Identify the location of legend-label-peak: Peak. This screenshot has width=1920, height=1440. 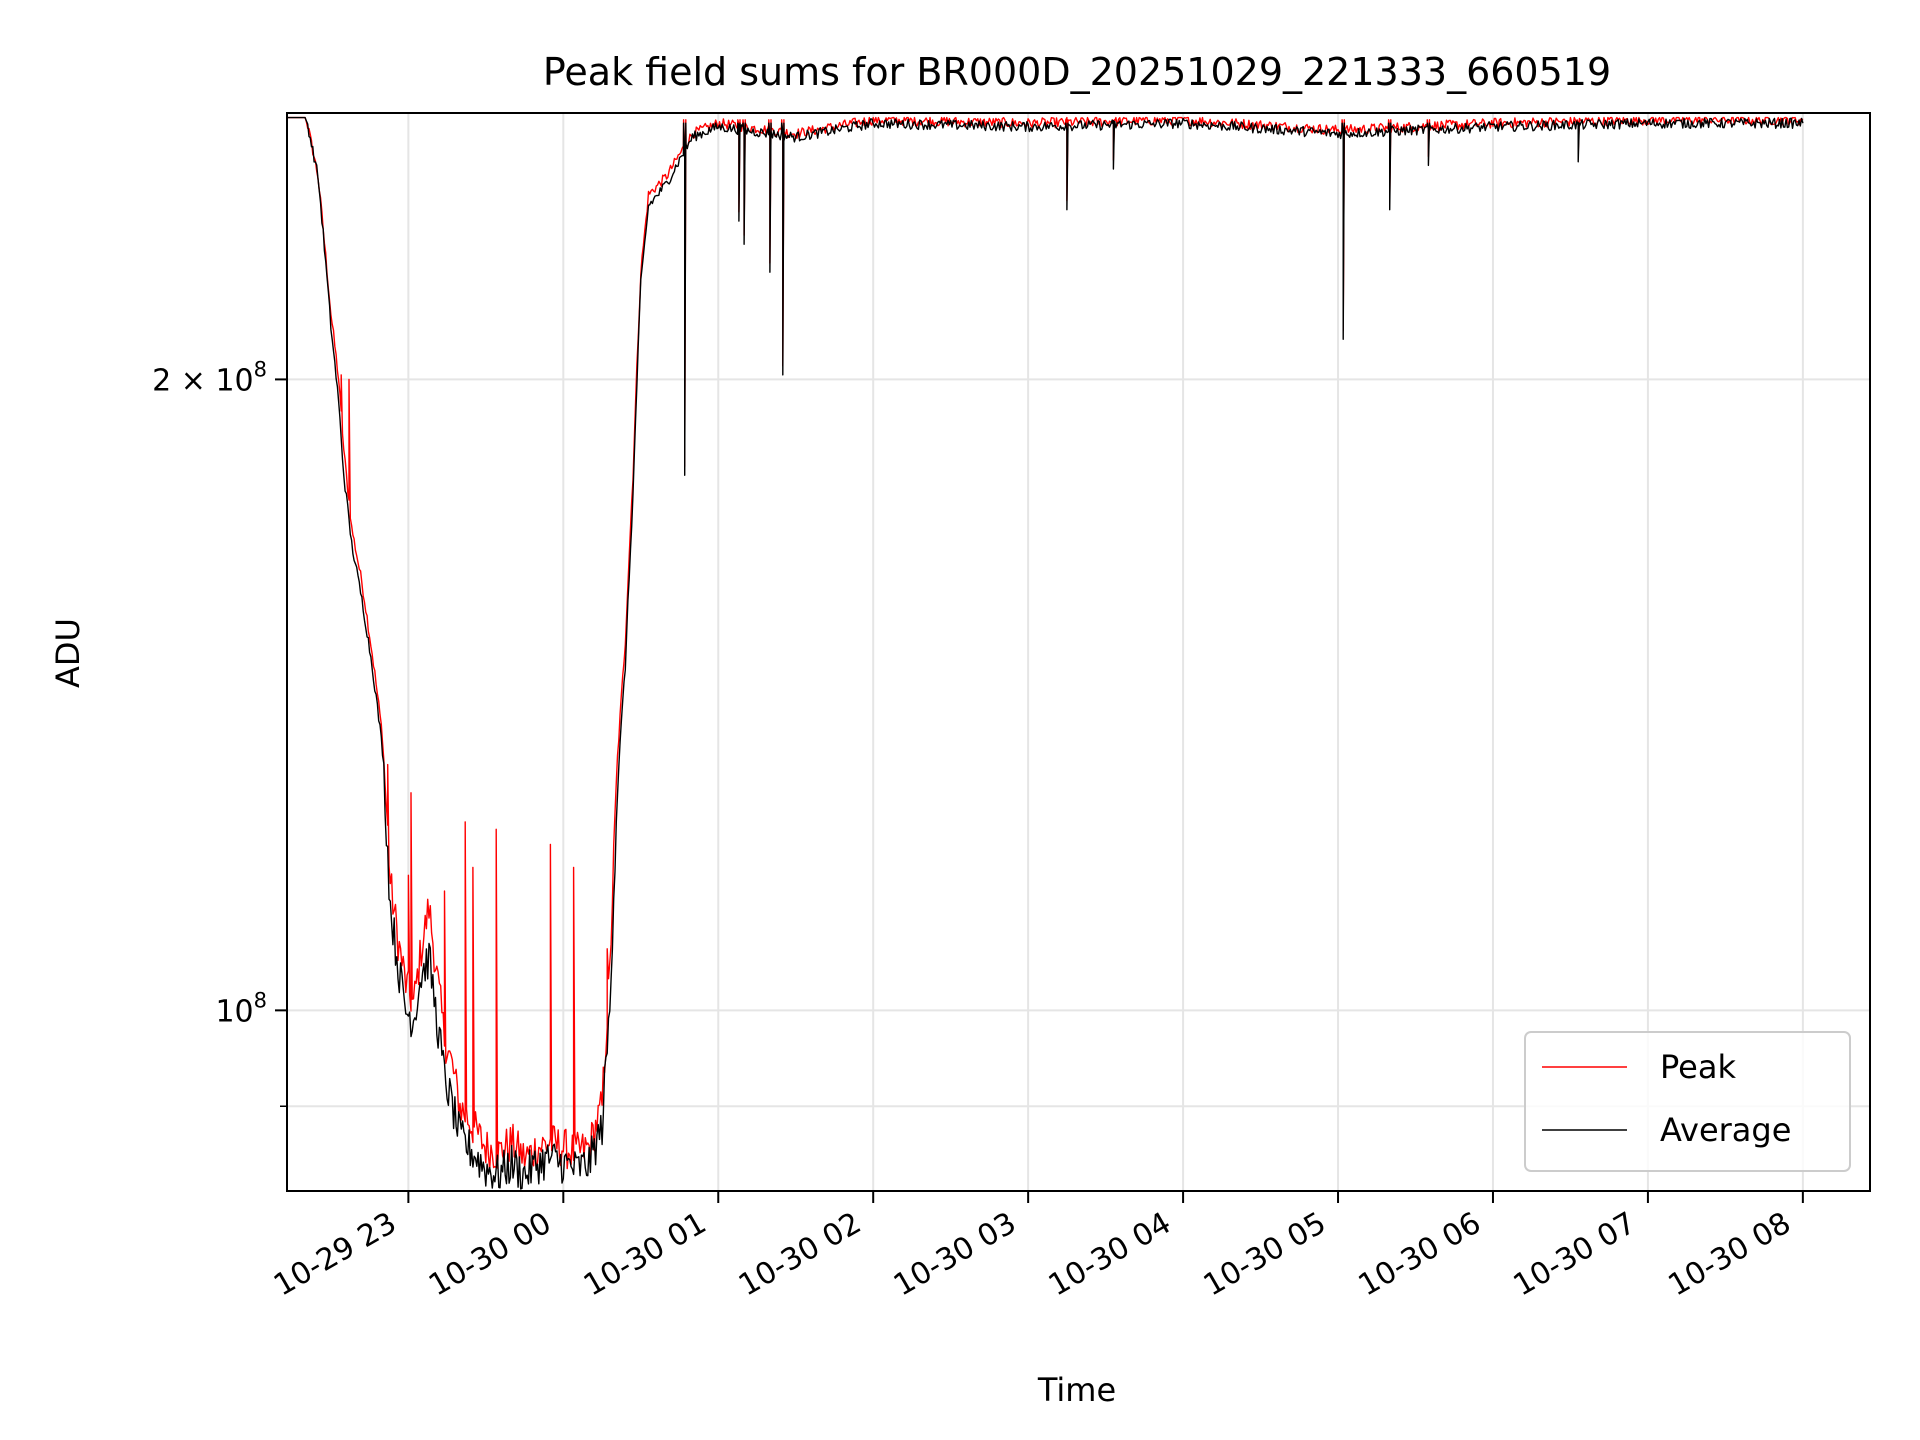
(1698, 1067).